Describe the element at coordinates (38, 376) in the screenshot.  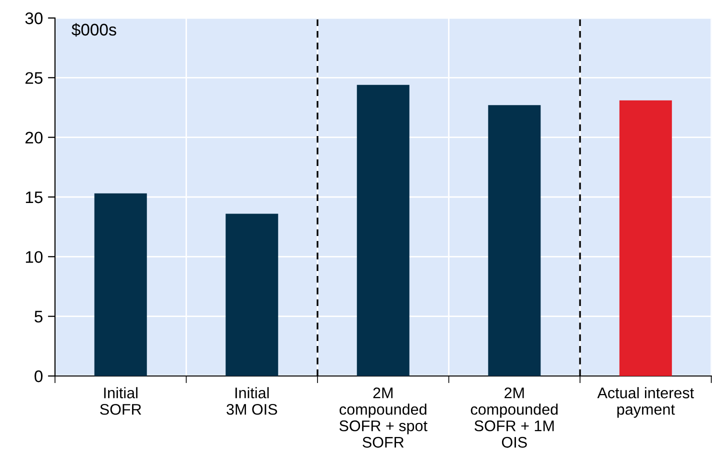
I see `y-tick-label: 0` at that location.